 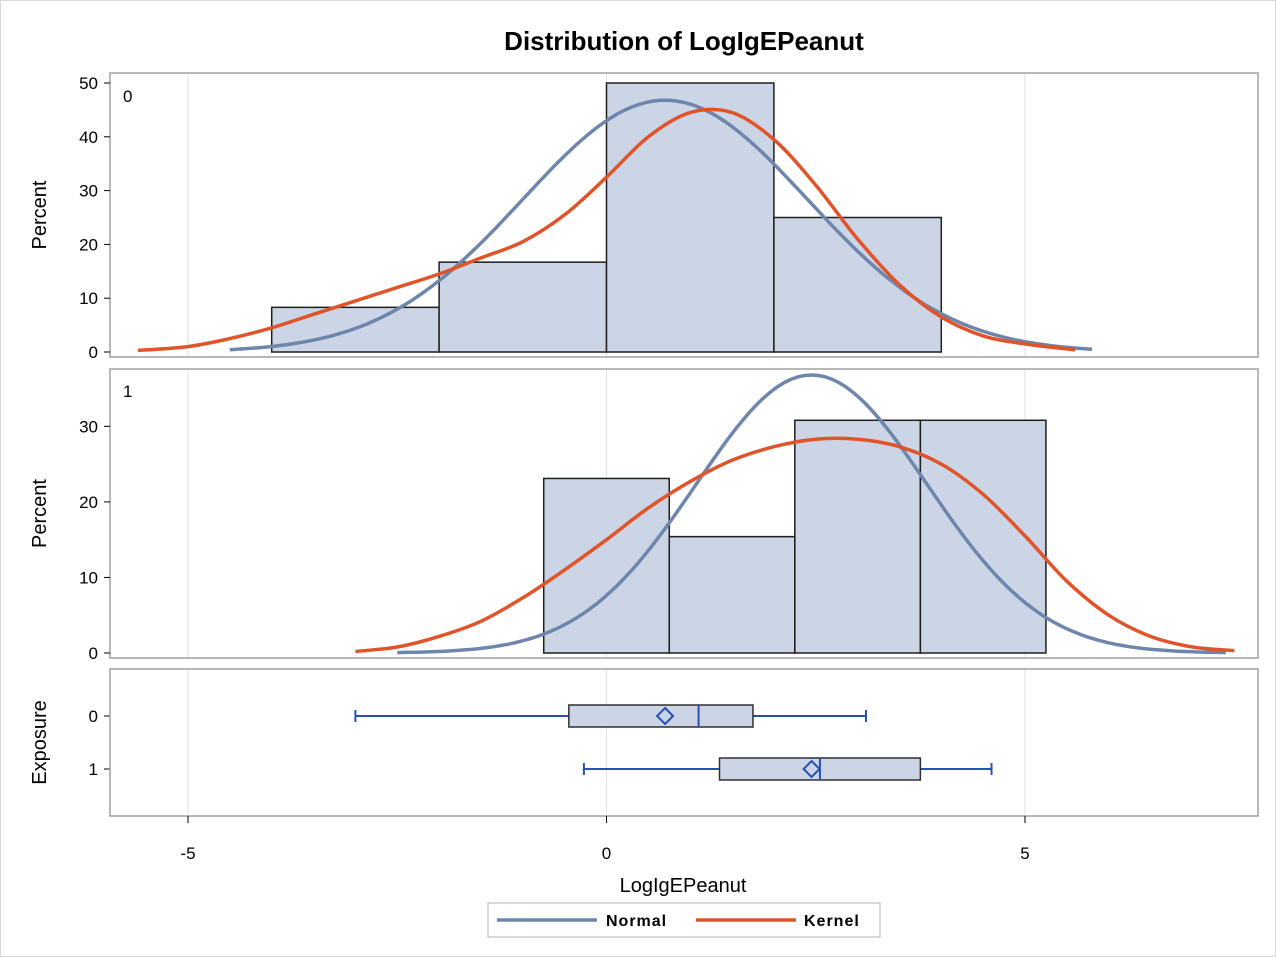 I want to click on panel-border, so click(x=684, y=742).